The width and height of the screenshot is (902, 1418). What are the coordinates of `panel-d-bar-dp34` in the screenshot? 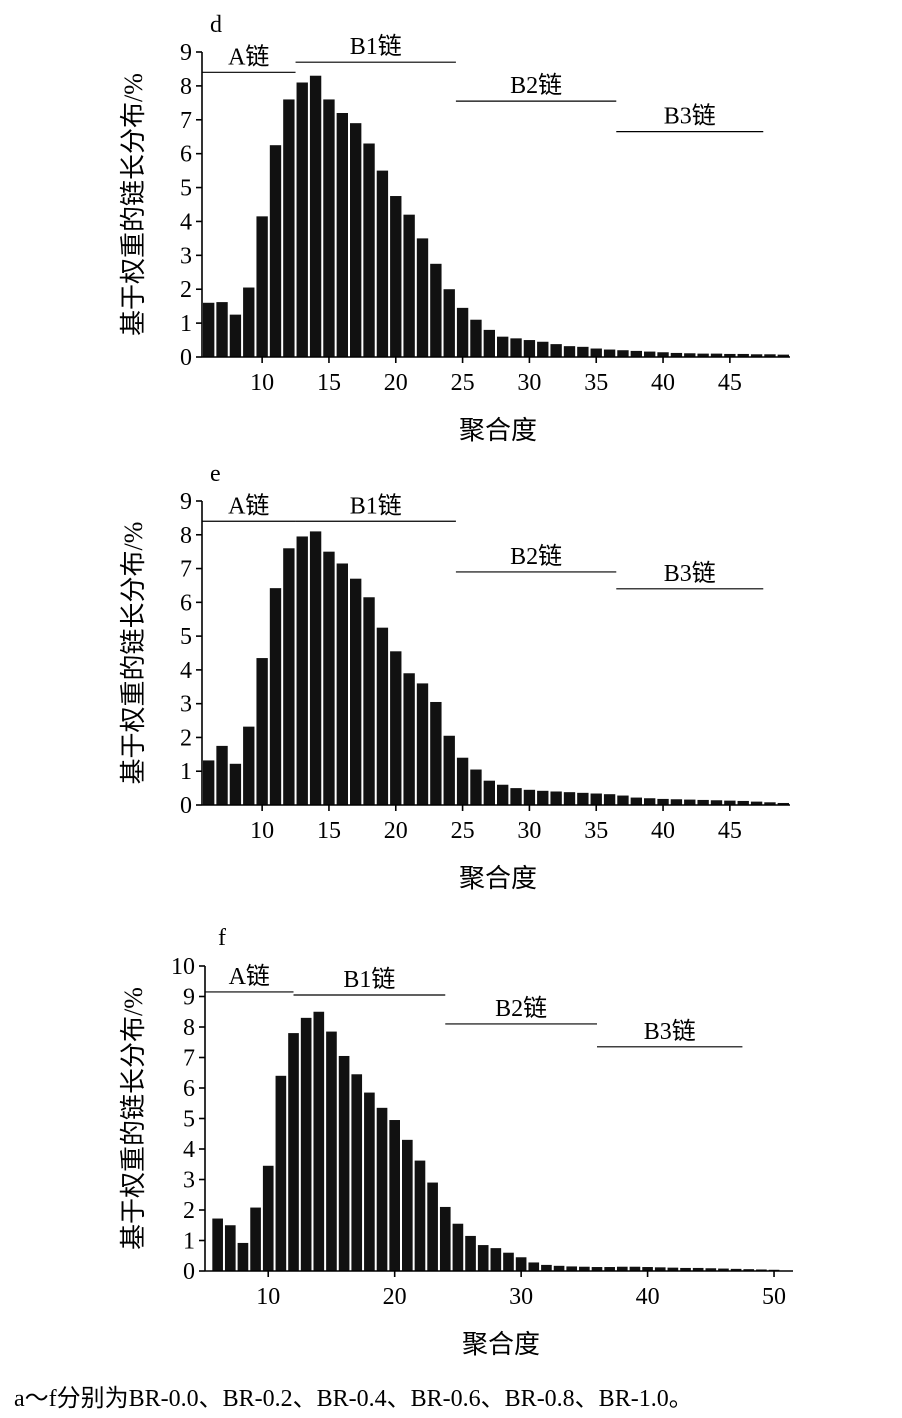 It's located at (583, 351).